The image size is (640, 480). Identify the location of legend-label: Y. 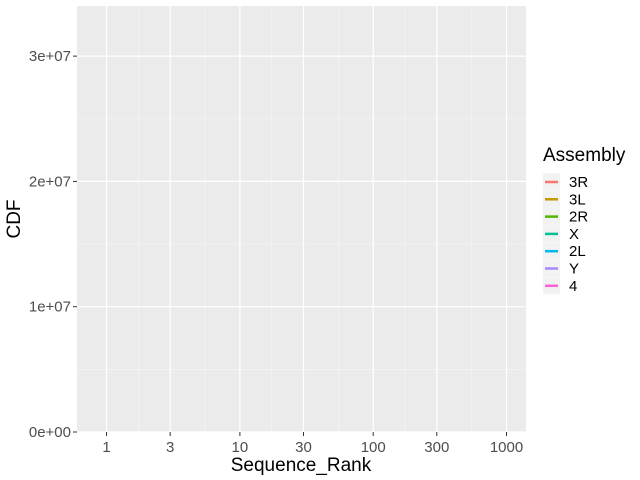
(574, 269).